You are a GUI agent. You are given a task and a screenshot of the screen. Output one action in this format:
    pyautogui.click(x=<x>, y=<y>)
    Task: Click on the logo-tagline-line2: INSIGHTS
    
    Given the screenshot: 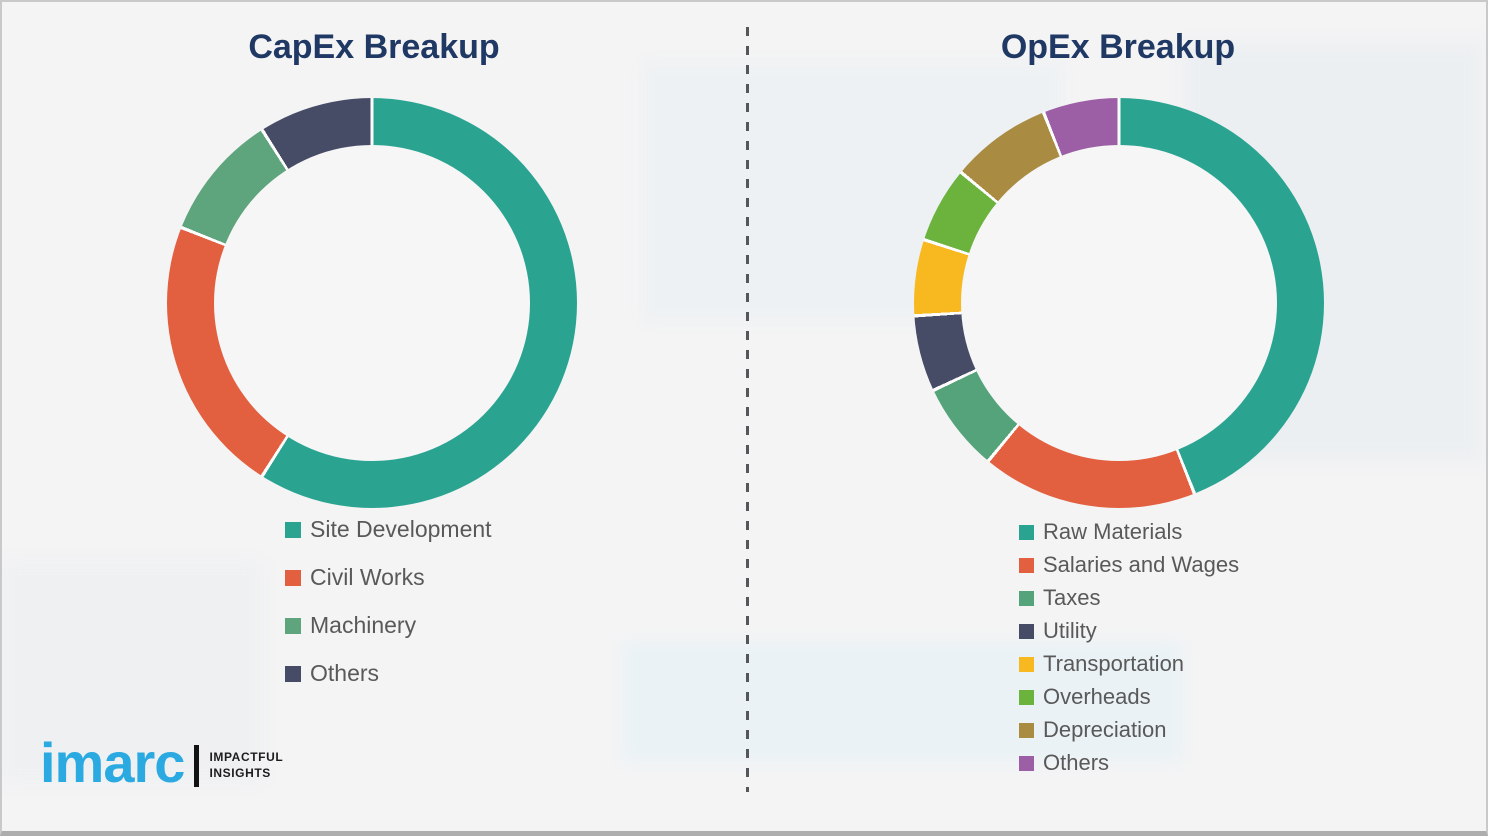 What is the action you would take?
    pyautogui.click(x=240, y=773)
    